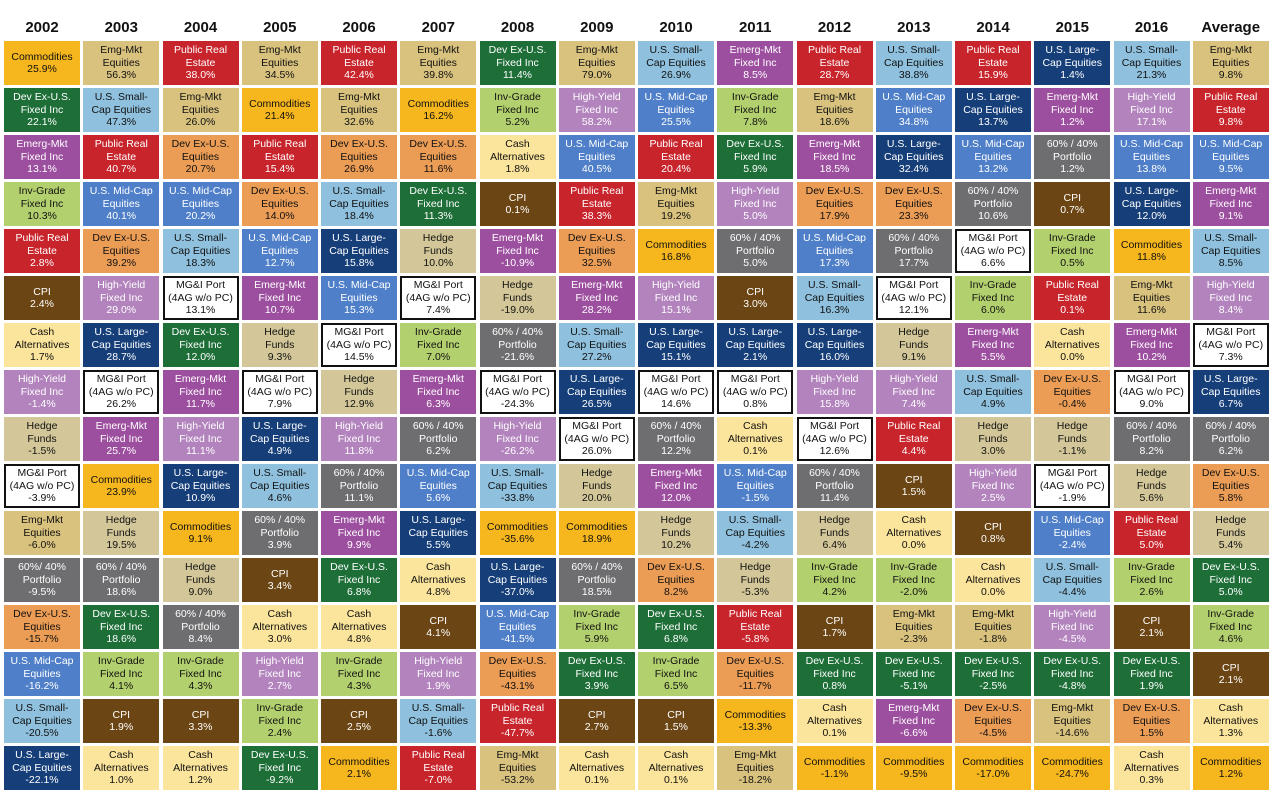  Describe the element at coordinates (42, 216) in the screenshot. I see `cell-value: 10.3%` at that location.